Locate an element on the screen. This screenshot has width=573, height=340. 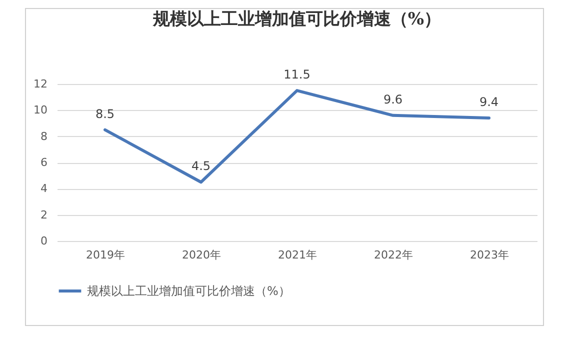
data-label: 8.5 is located at coordinates (105, 113).